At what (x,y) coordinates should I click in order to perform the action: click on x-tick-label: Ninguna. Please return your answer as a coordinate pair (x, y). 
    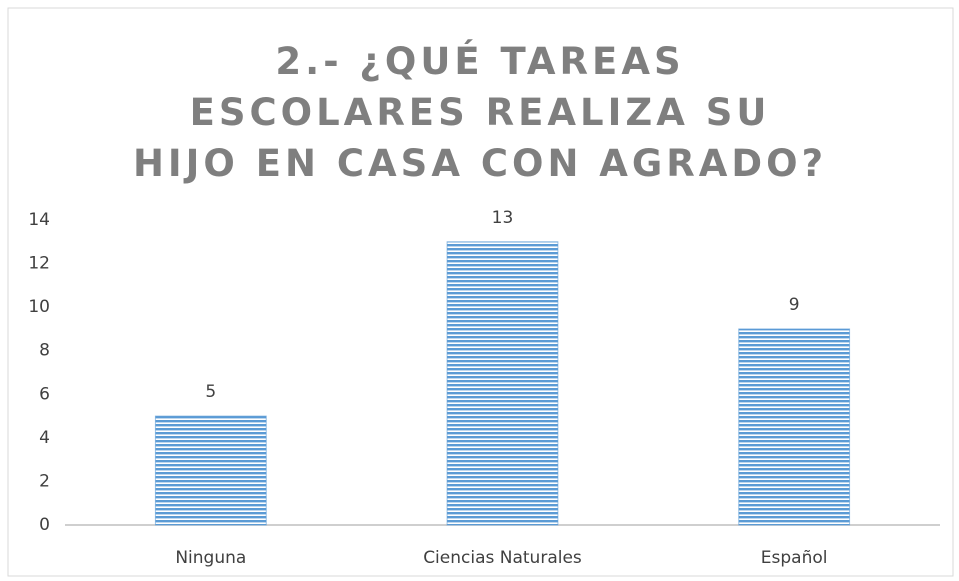
    Looking at the image, I should click on (210, 558).